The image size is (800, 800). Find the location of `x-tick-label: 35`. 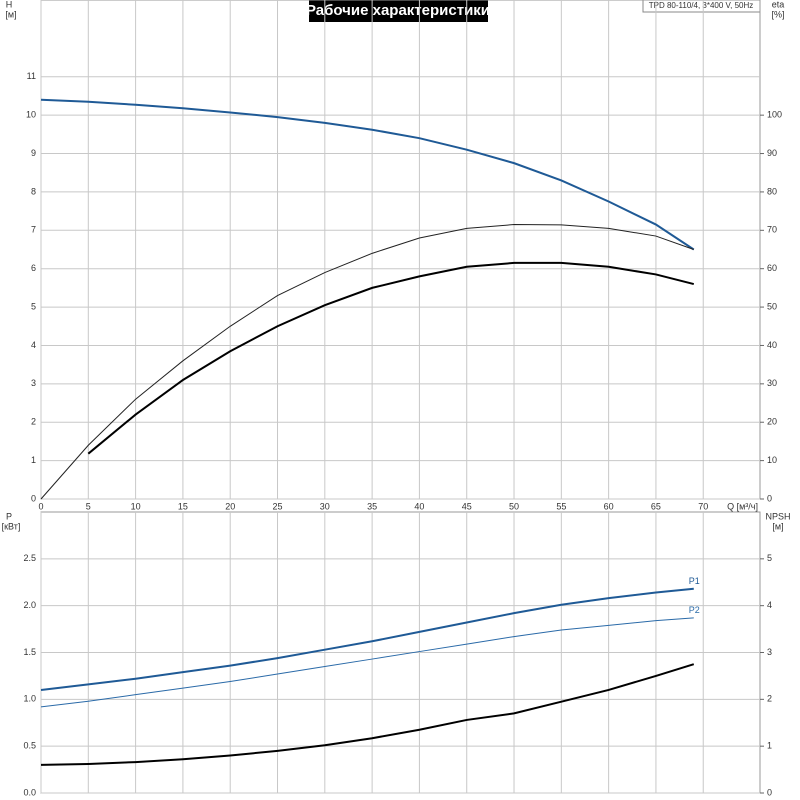

x-tick-label: 35 is located at coordinates (372, 506).